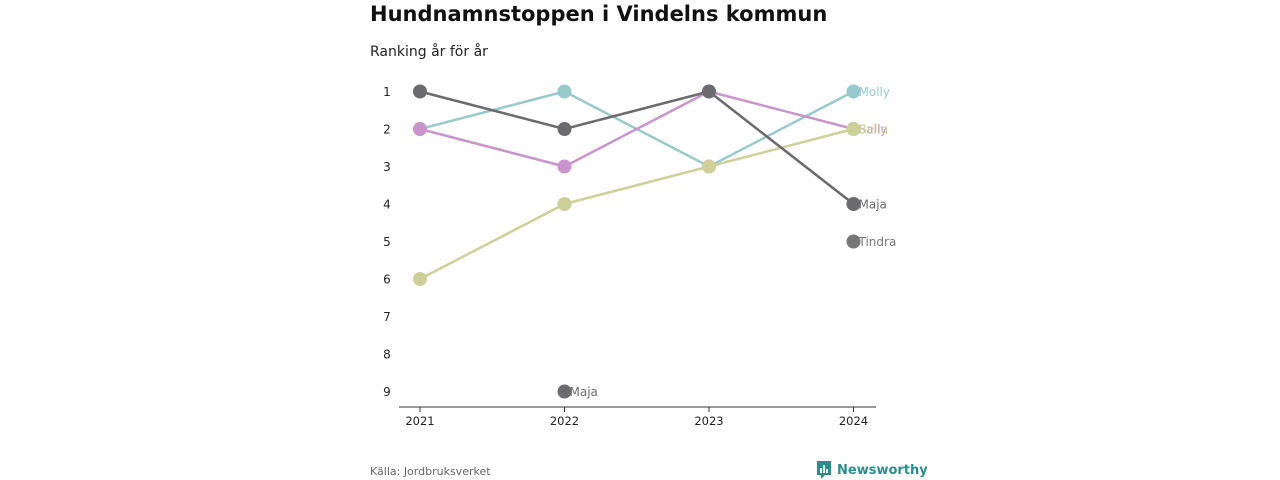  I want to click on annotation-label: Maja, so click(584, 392).